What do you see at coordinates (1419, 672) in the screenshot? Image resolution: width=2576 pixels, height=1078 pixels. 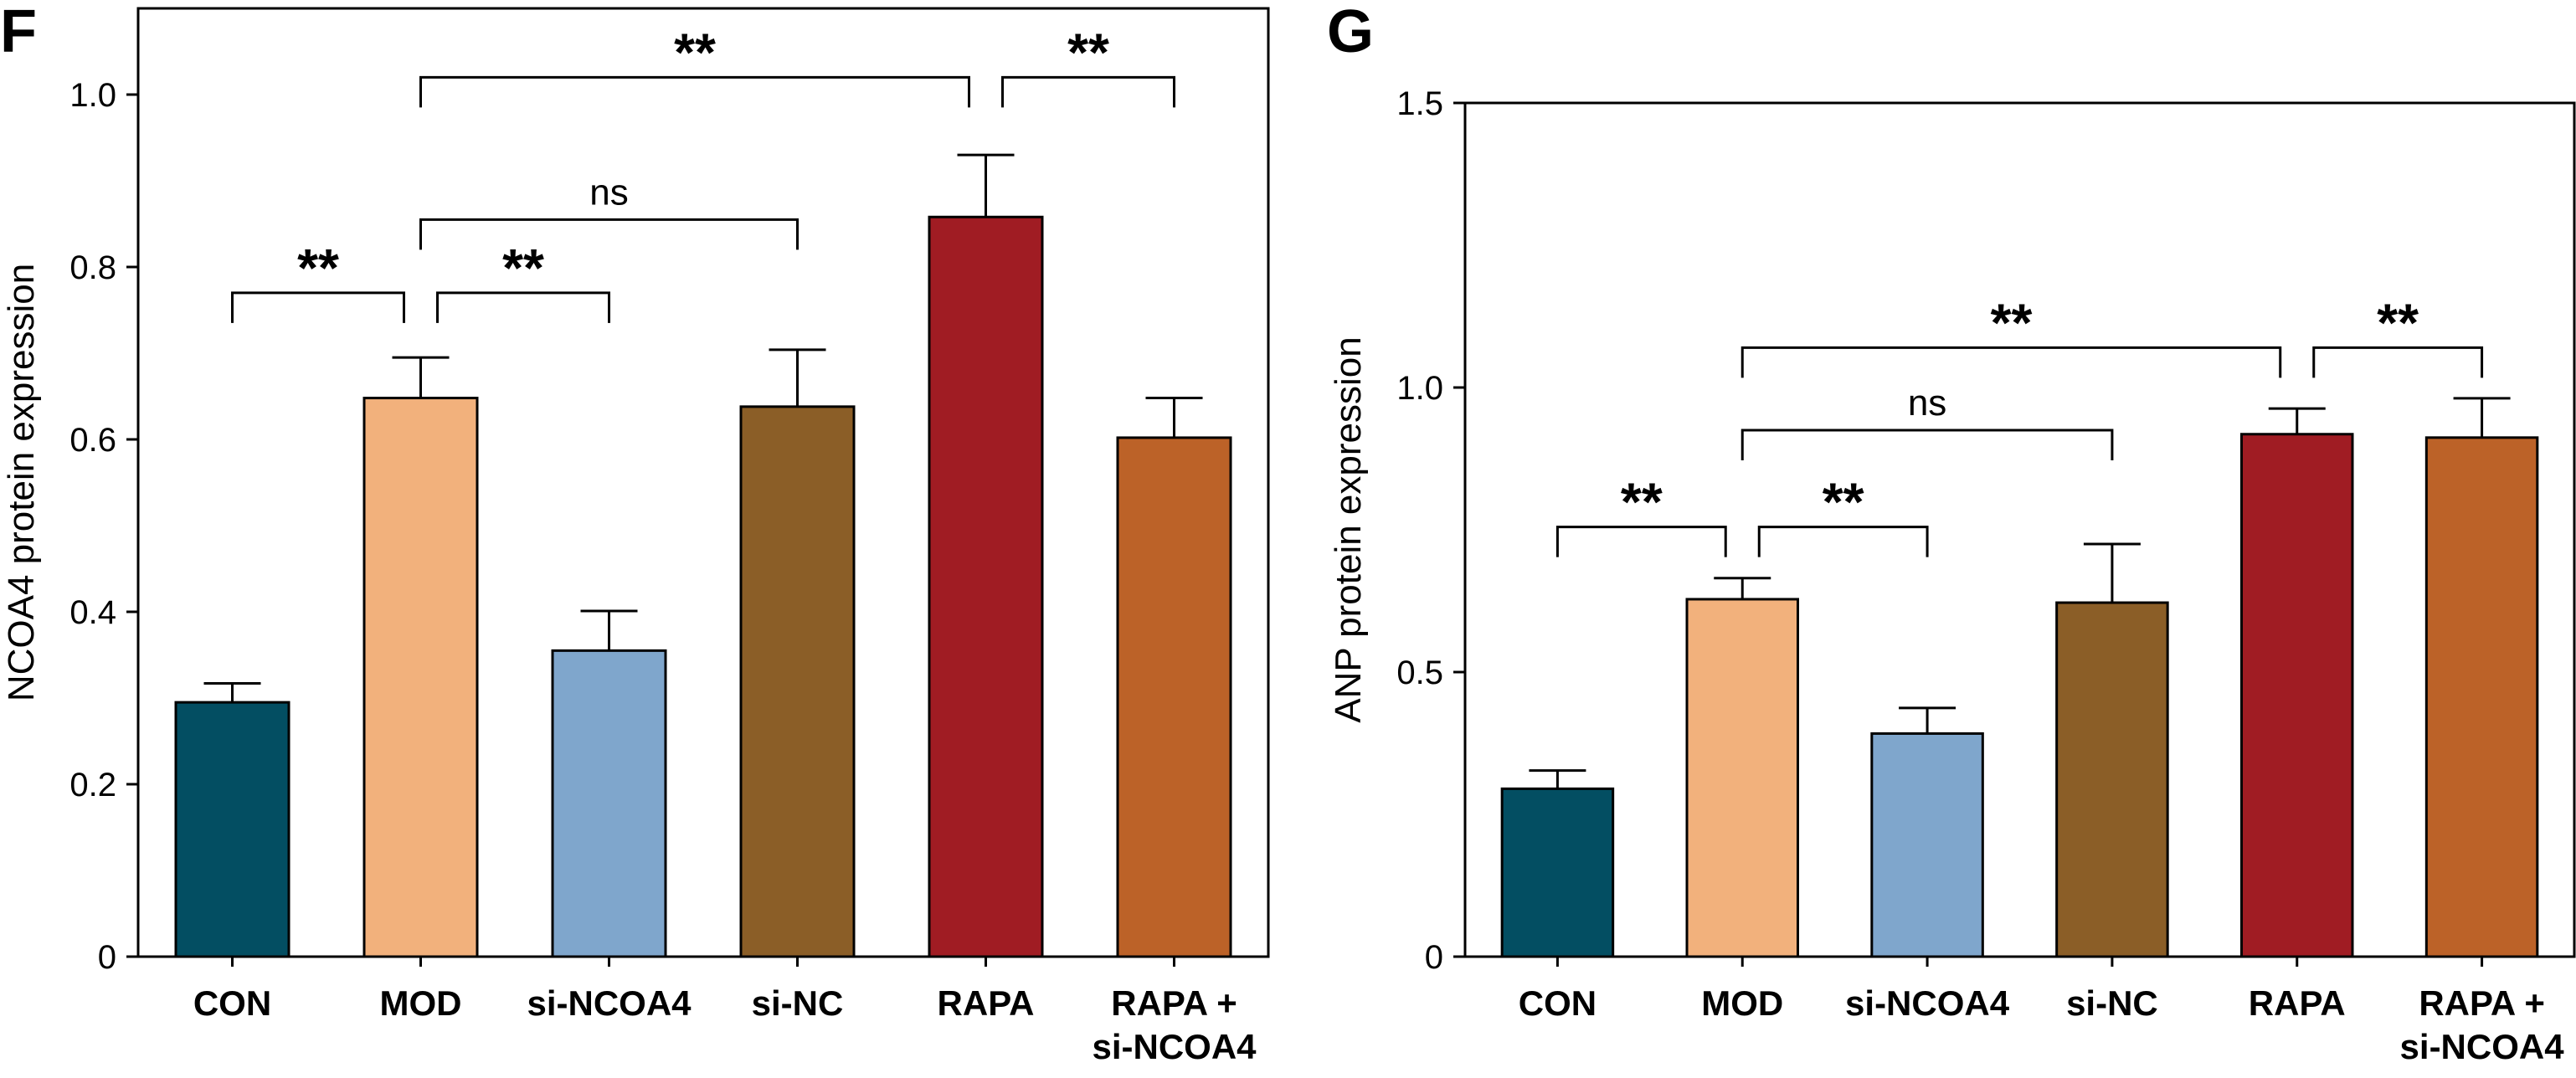 I see `y-tick-label: 0.5` at bounding box center [1419, 672].